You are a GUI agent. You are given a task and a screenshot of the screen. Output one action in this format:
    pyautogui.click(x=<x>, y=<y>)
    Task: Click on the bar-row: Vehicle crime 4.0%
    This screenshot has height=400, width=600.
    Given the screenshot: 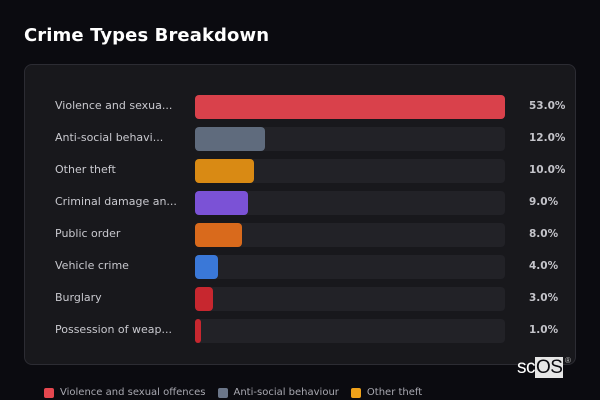 What is the action you would take?
    pyautogui.click(x=300, y=267)
    